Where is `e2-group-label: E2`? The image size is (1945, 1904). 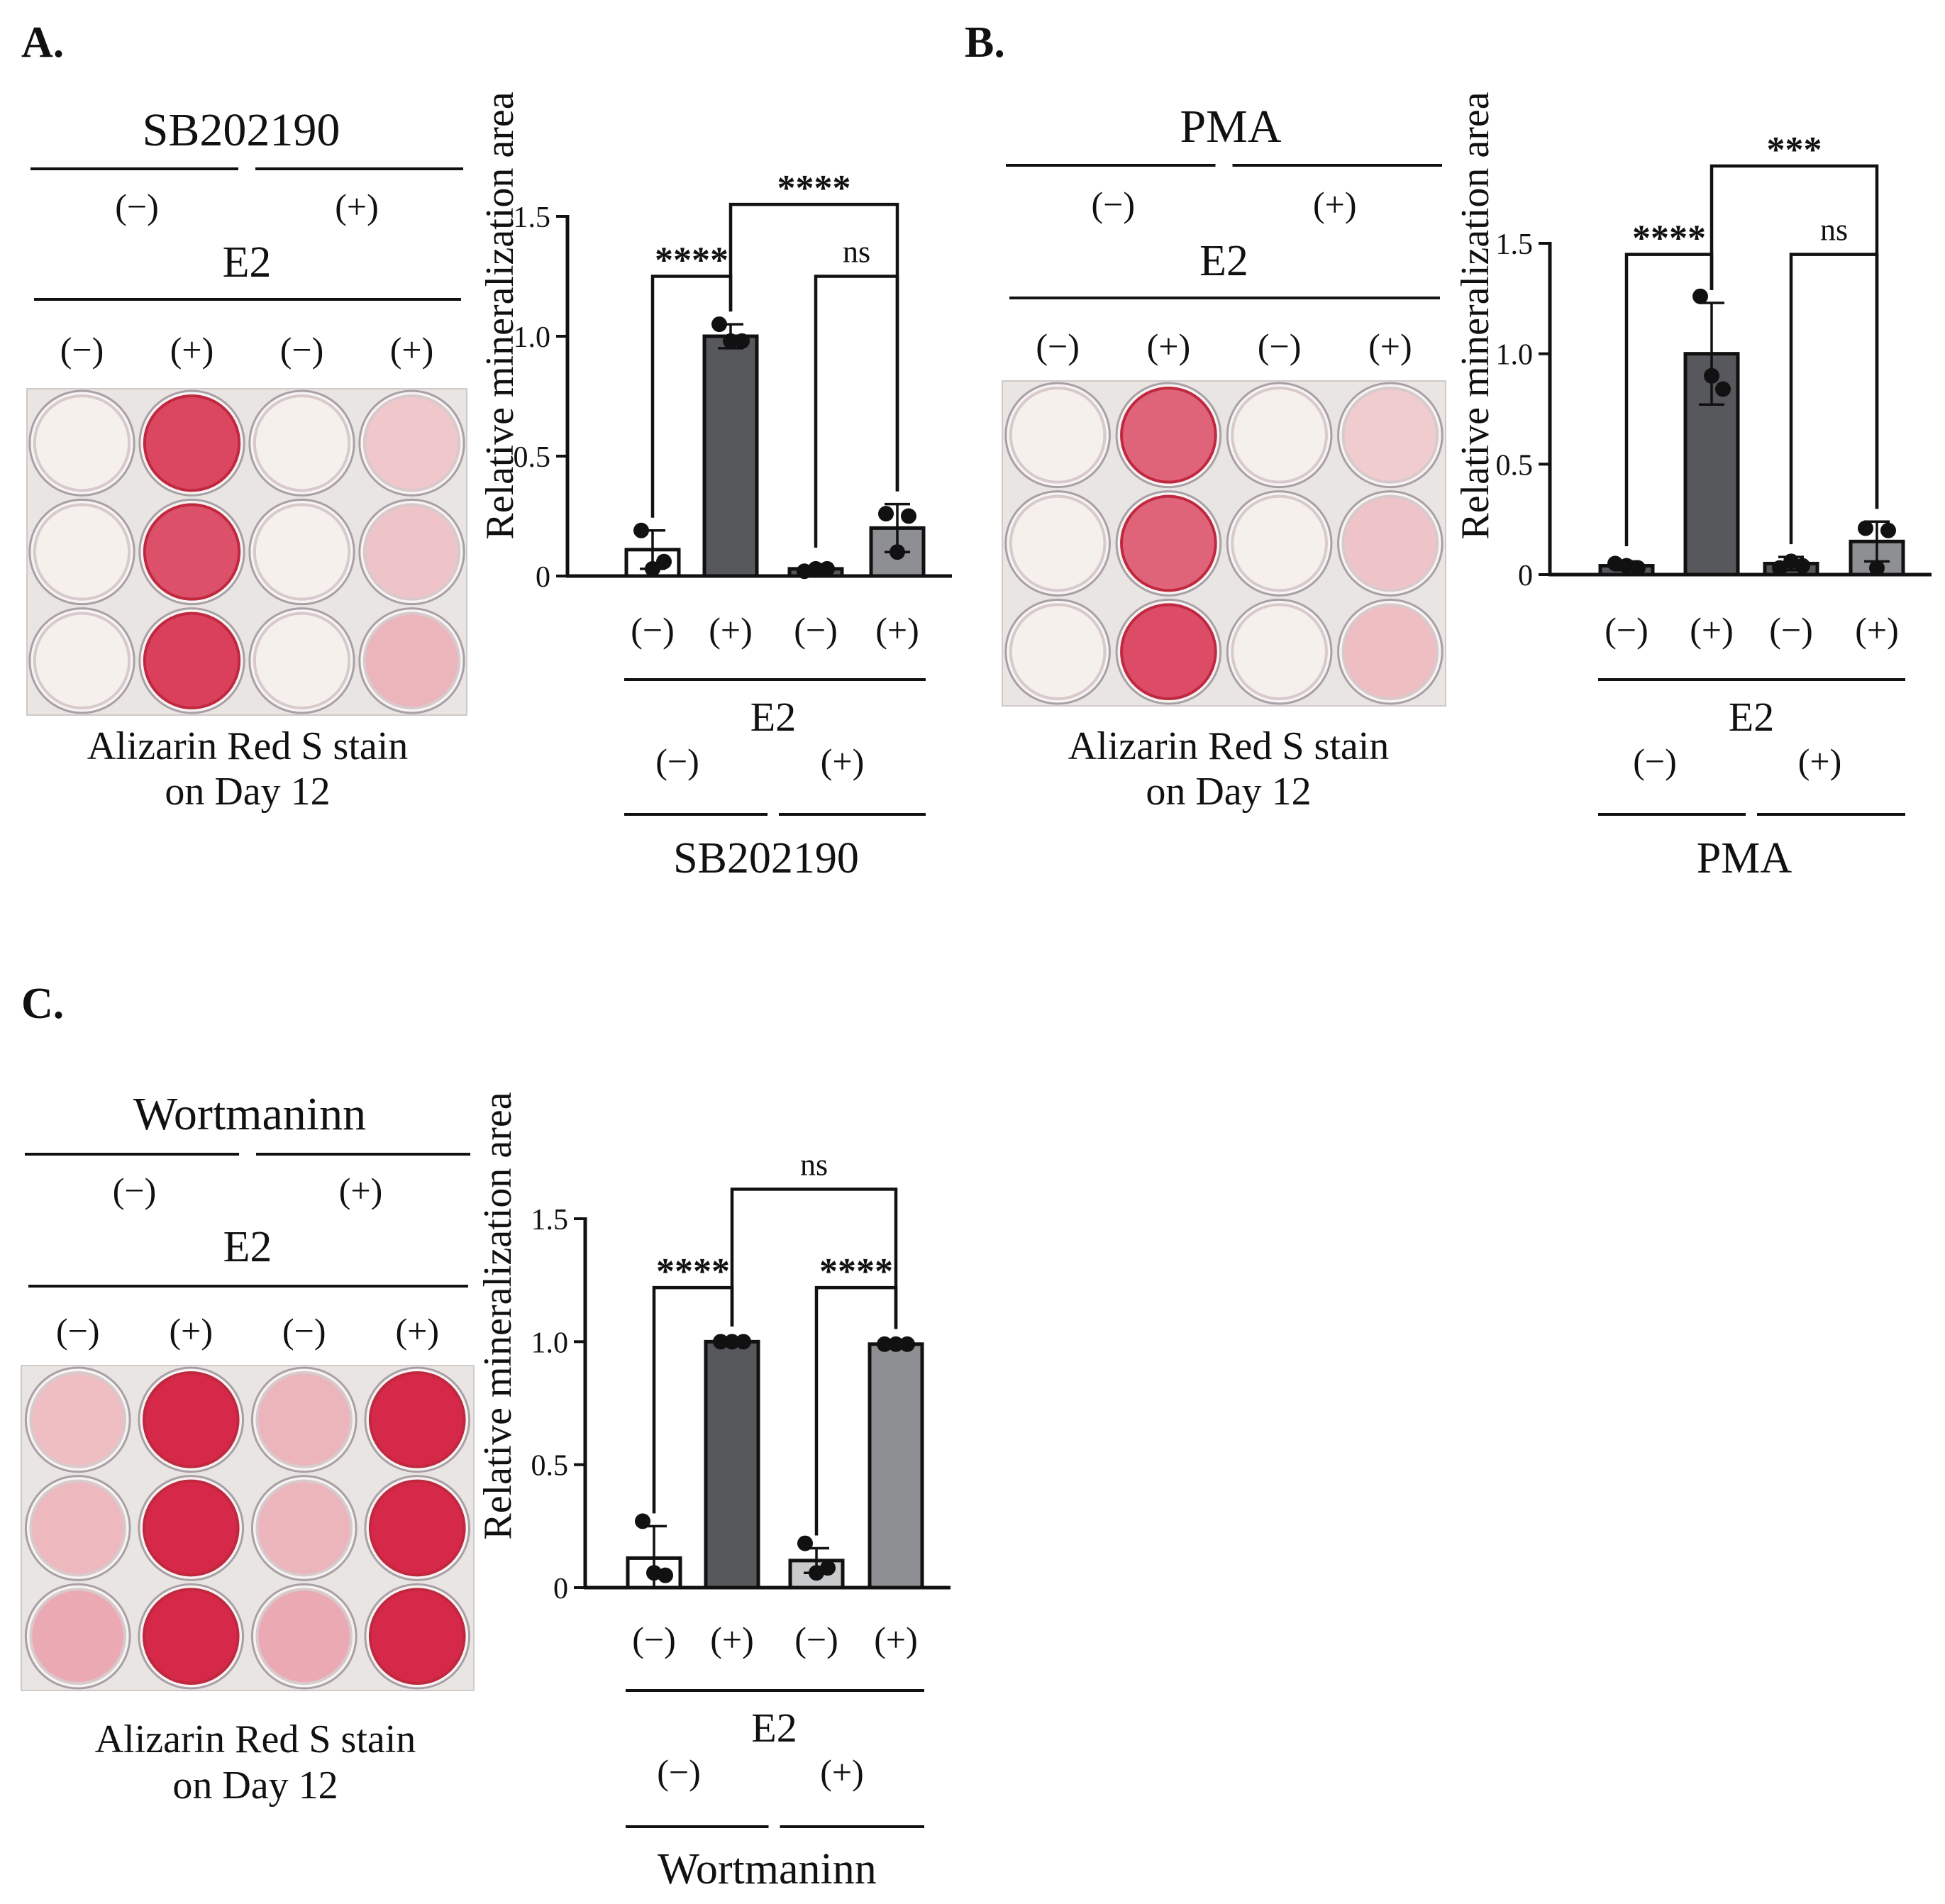 e2-group-label: E2 is located at coordinates (1751, 717).